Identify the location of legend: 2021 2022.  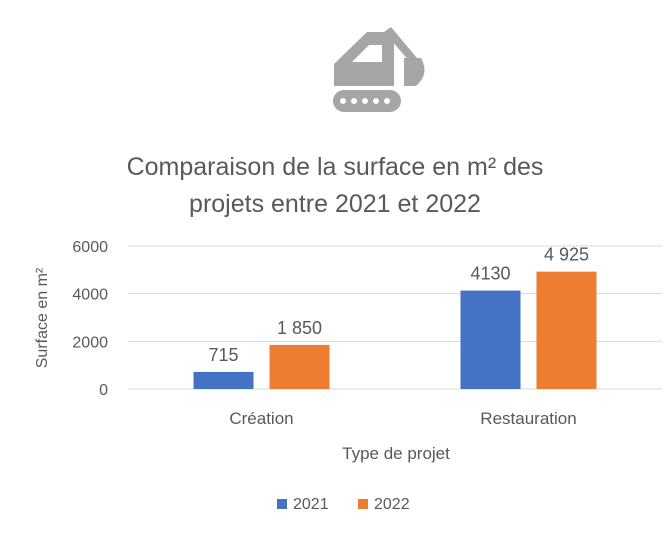
(343, 504).